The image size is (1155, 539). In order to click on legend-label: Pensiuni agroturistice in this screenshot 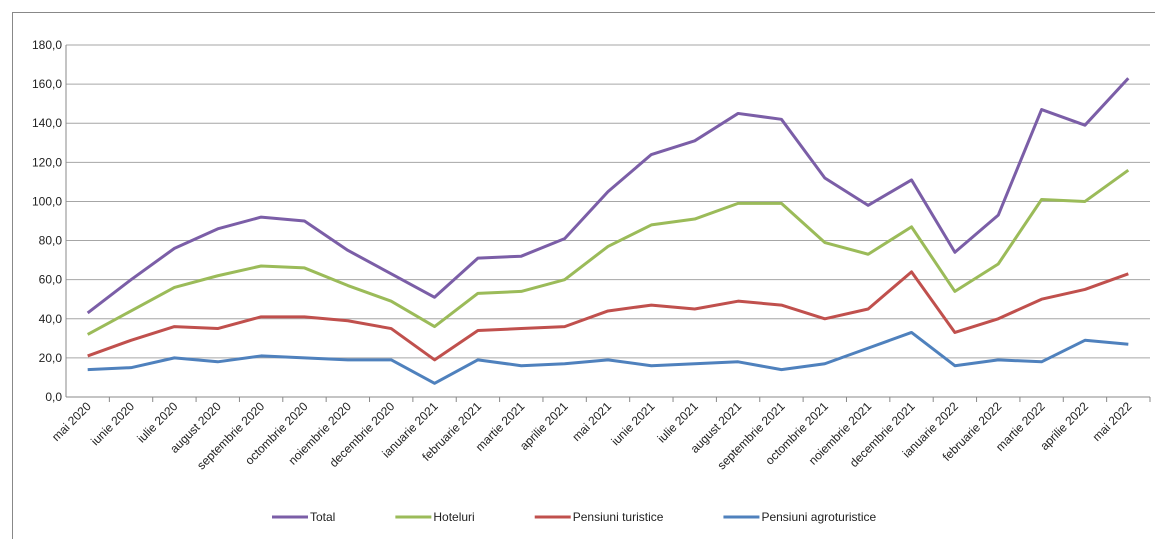, I will do `click(818, 517)`.